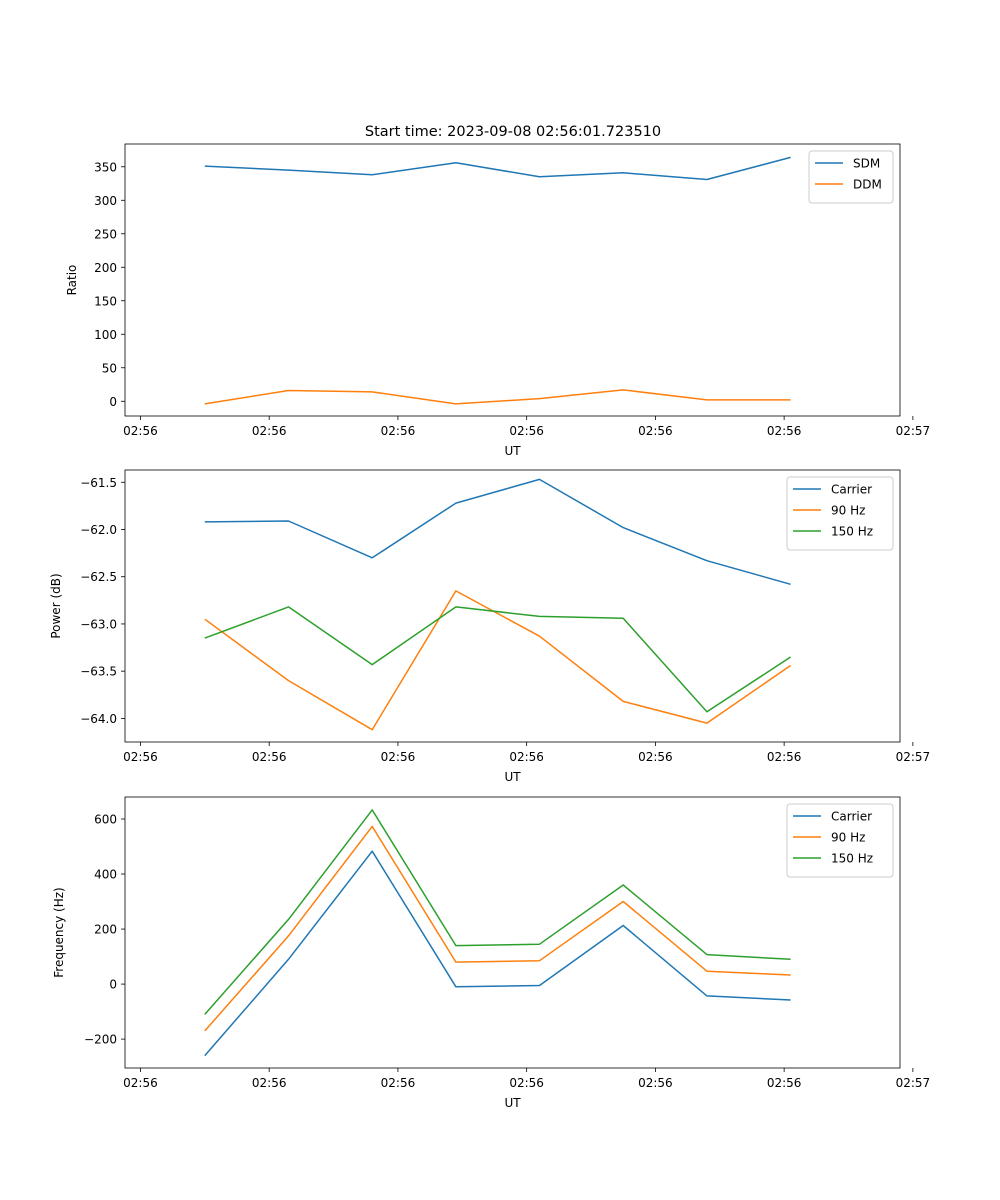 This screenshot has width=1000, height=1200. What do you see at coordinates (105, 201) in the screenshot?
I see `y-tick-label: 300` at bounding box center [105, 201].